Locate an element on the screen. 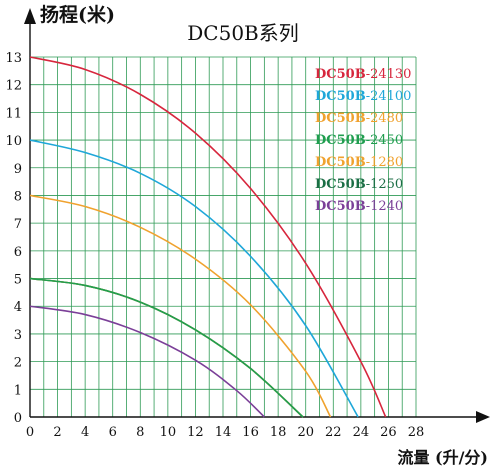 The width and height of the screenshot is (496, 476). x-axis-arrow is located at coordinates (483, 417).